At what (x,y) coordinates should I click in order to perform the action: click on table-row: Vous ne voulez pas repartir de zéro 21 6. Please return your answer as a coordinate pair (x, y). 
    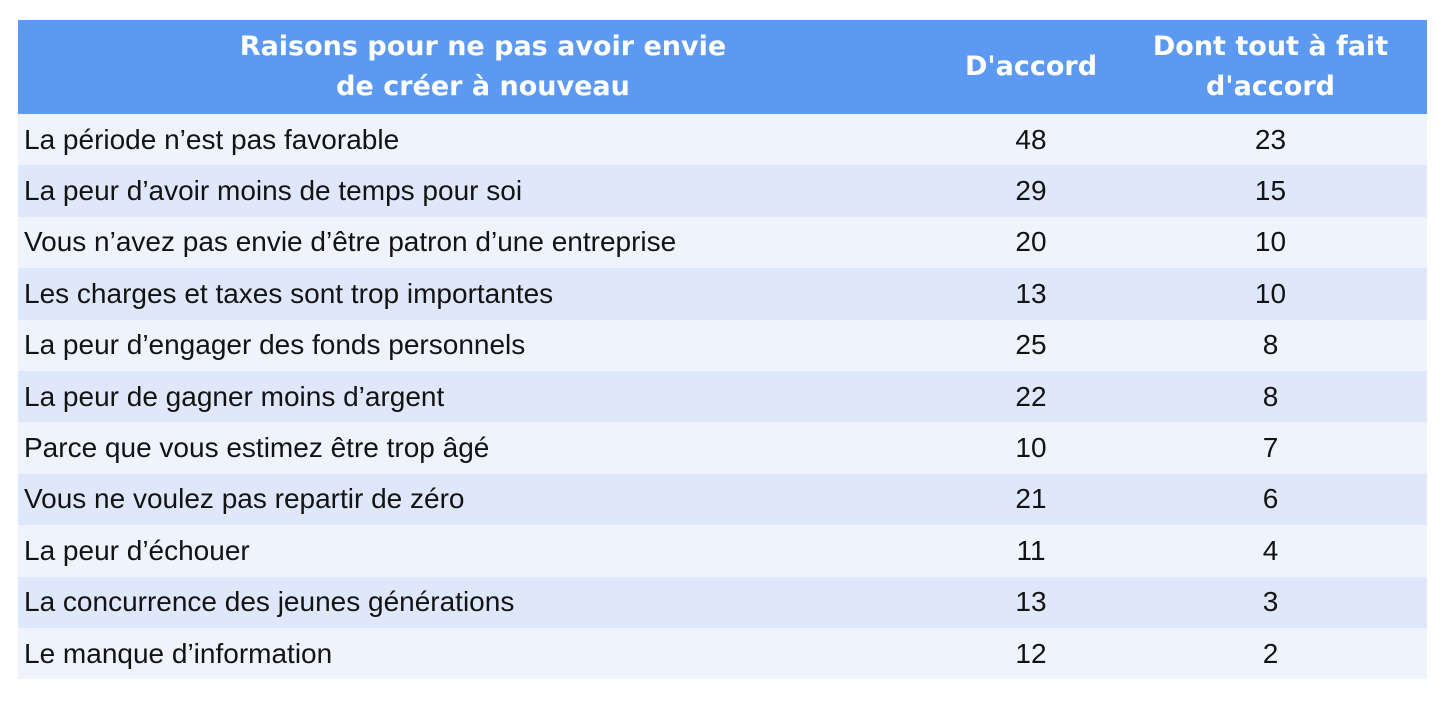
    Looking at the image, I should click on (722, 499).